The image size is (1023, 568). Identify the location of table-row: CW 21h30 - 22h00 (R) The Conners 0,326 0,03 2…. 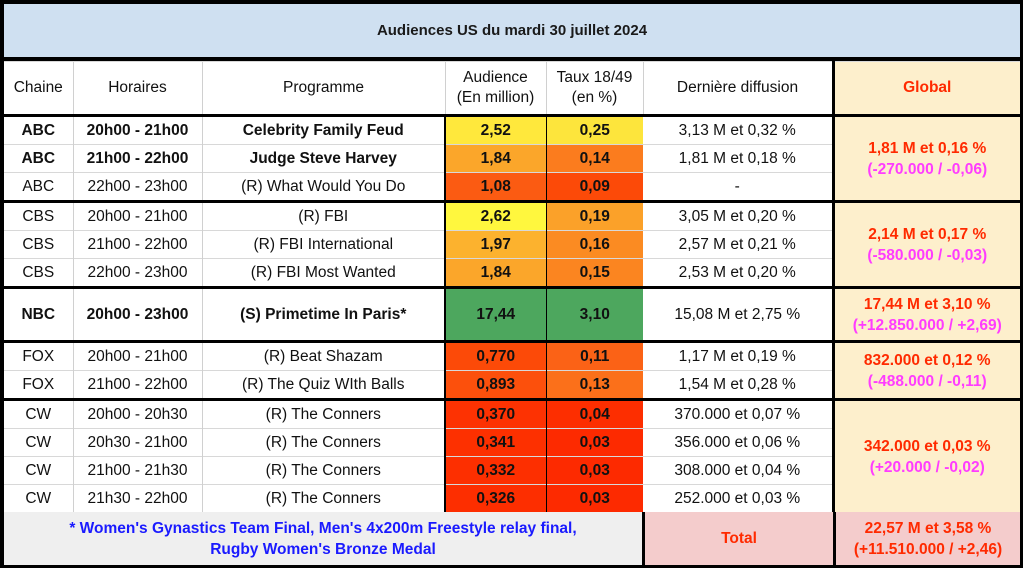
(512, 498).